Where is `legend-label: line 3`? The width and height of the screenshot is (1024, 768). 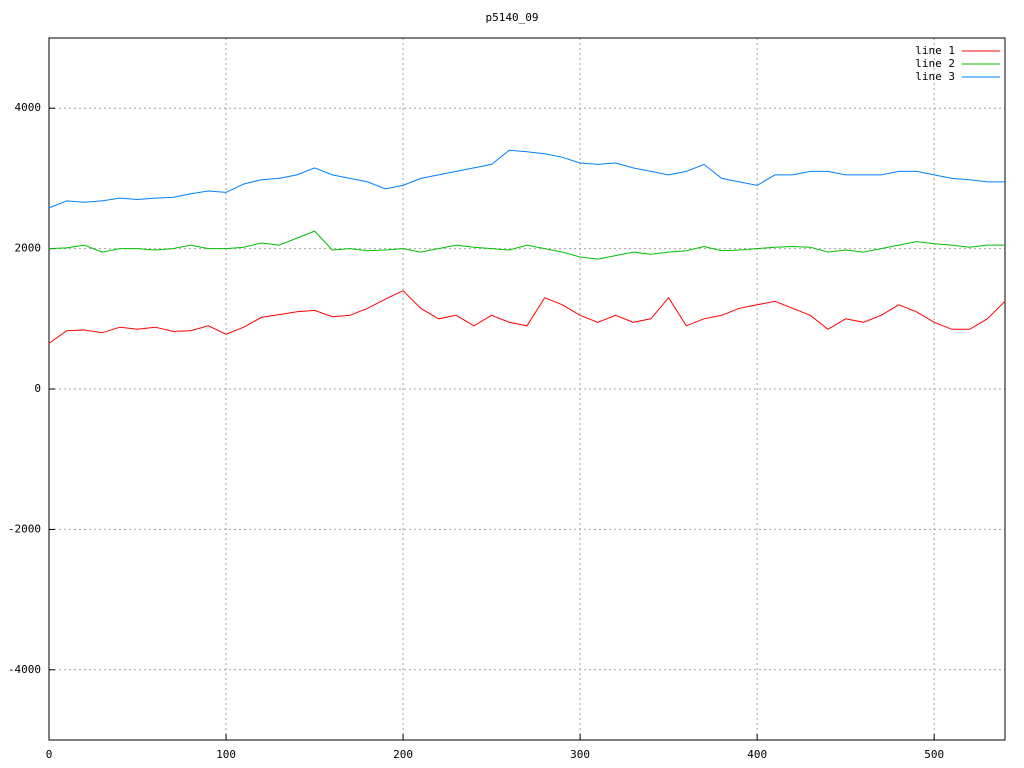 legend-label: line 3 is located at coordinates (935, 76).